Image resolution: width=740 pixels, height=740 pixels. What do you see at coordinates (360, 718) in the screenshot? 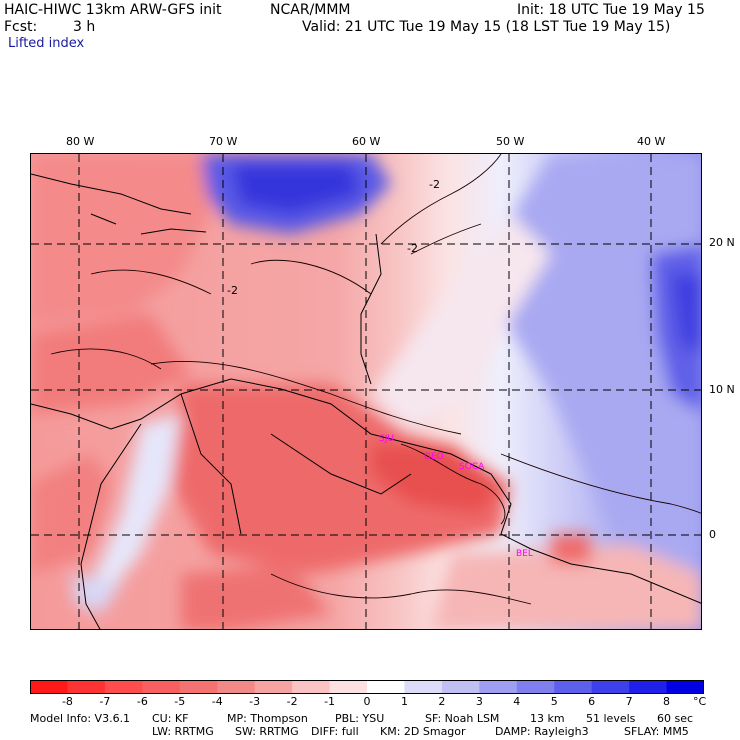
I see `footer-pbl: PBL: YSU` at bounding box center [360, 718].